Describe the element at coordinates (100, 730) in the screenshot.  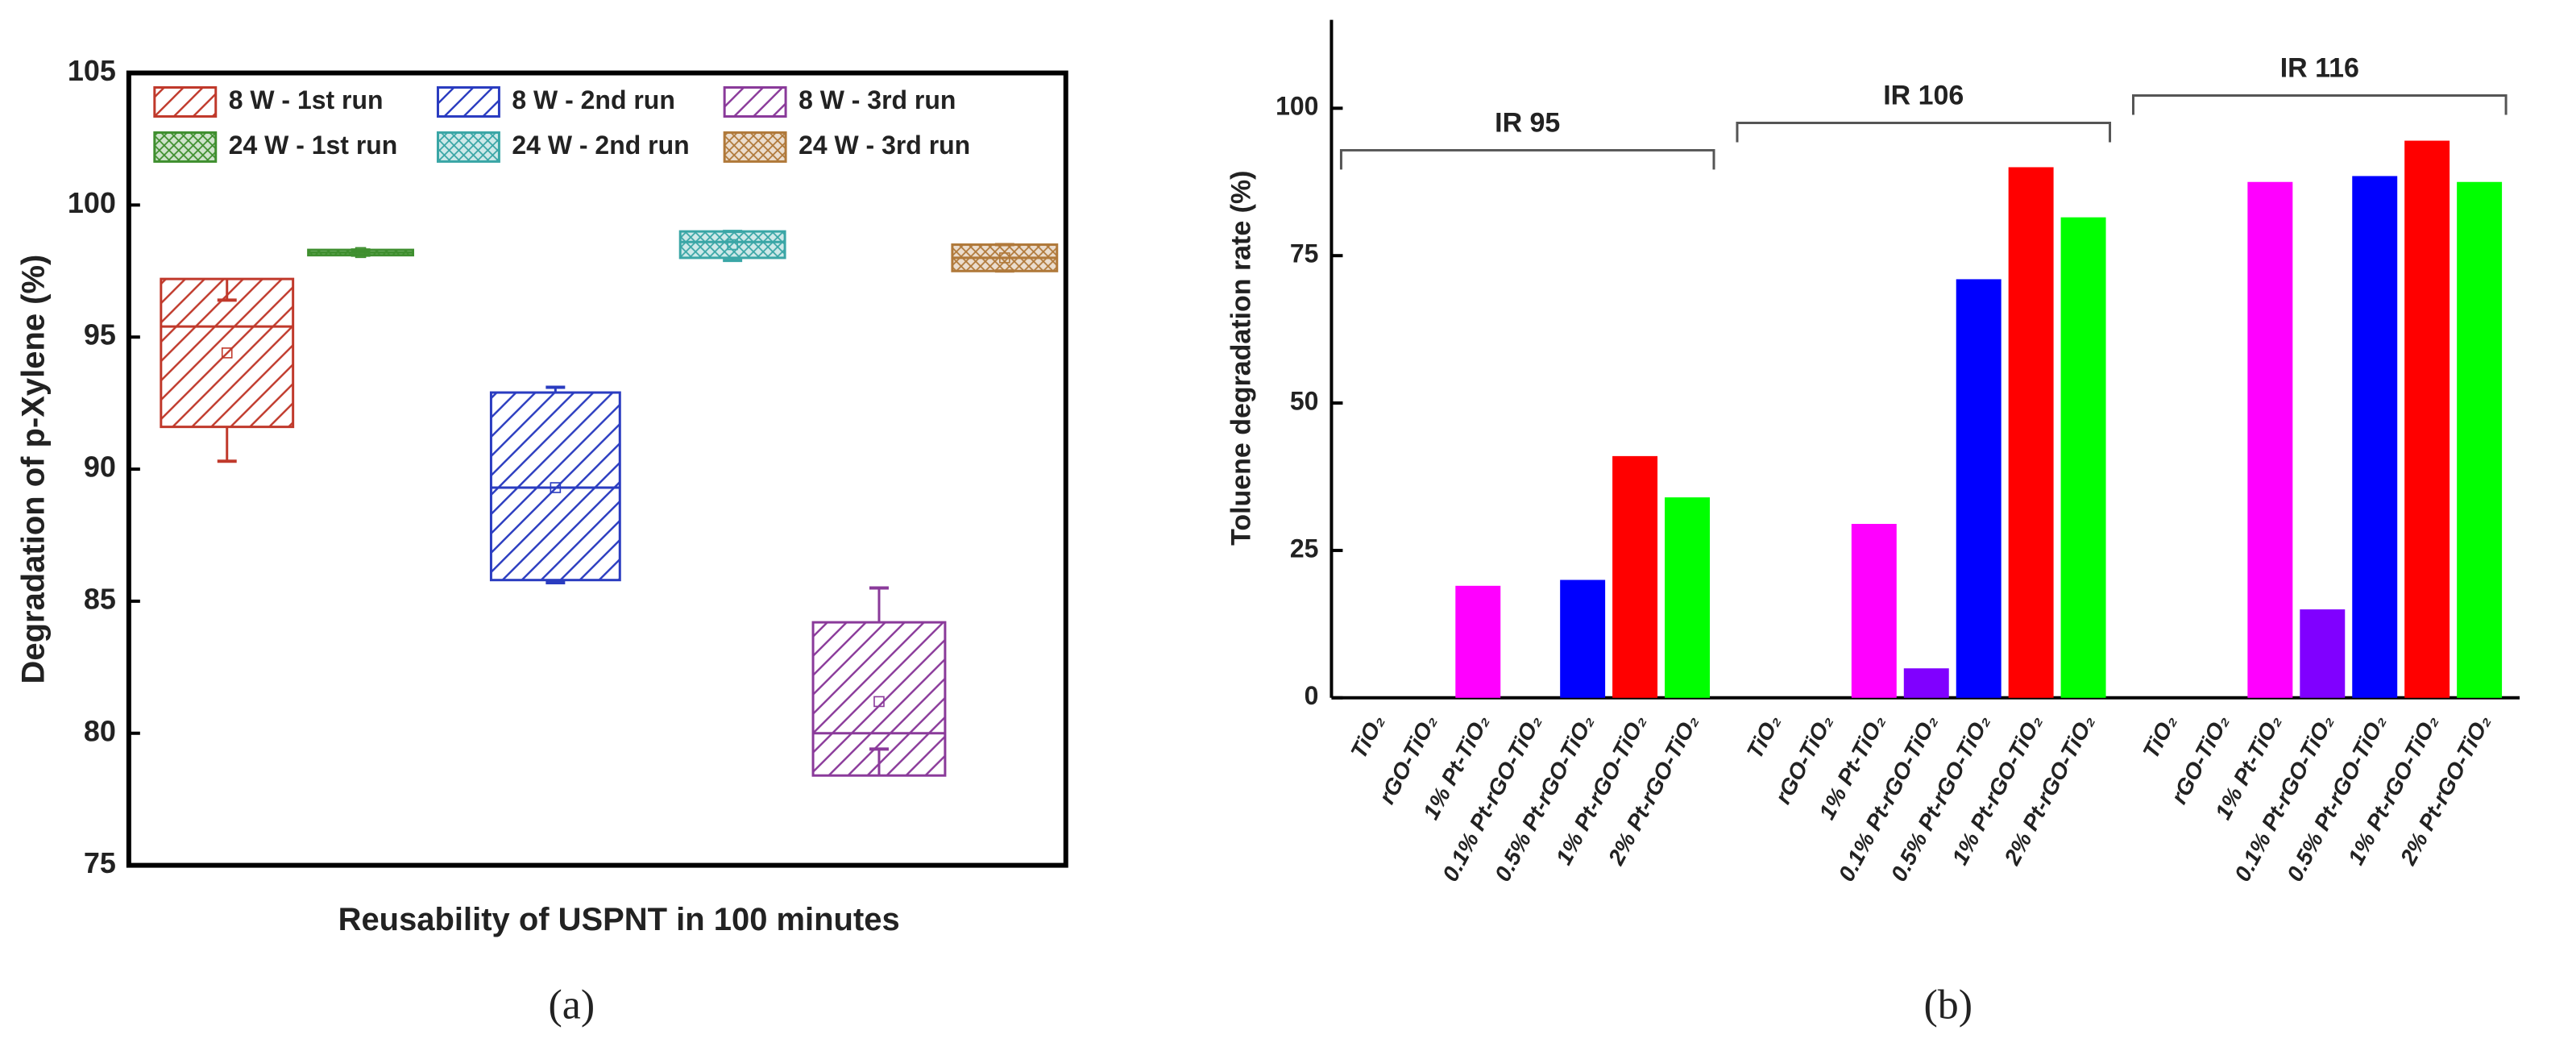
I see `y-tick-label: 80` at that location.